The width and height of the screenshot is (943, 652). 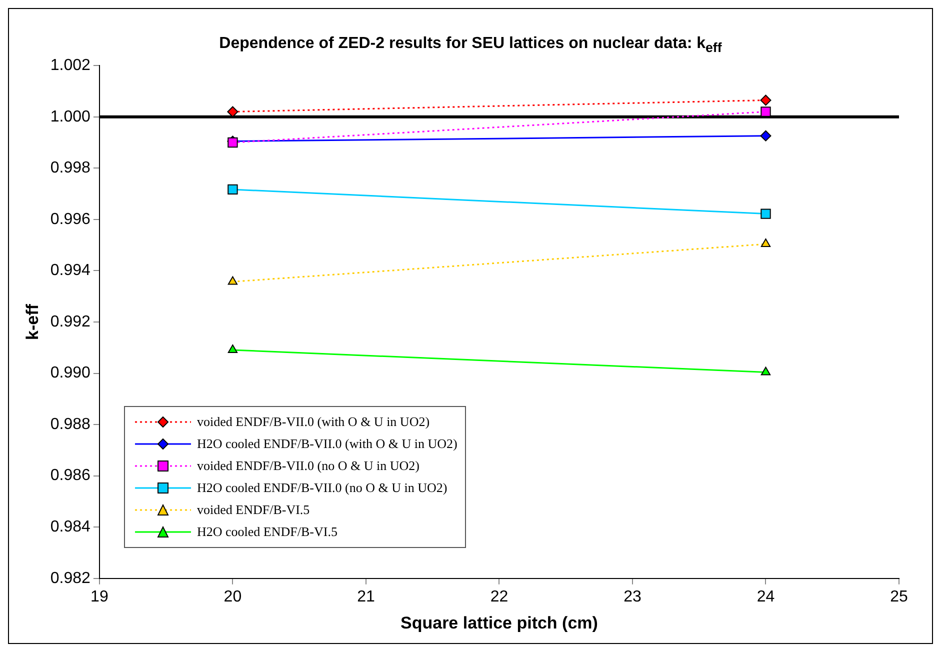 What do you see at coordinates (308, 466) in the screenshot?
I see `legend-label: voided ENDF/B-VII.0 (no O & U in UO2)` at bounding box center [308, 466].